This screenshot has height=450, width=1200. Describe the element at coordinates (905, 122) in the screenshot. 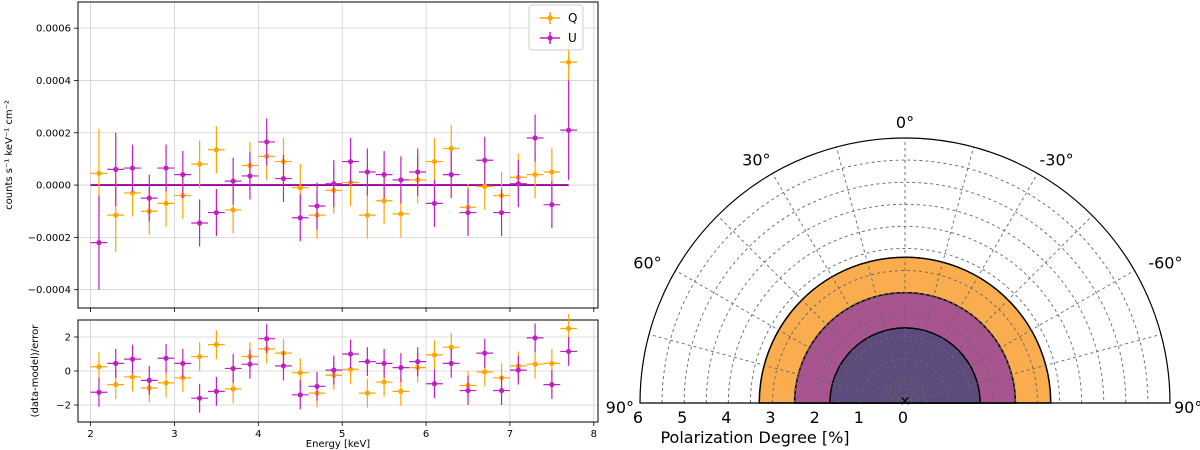

I see `angle-label: 0°` at that location.